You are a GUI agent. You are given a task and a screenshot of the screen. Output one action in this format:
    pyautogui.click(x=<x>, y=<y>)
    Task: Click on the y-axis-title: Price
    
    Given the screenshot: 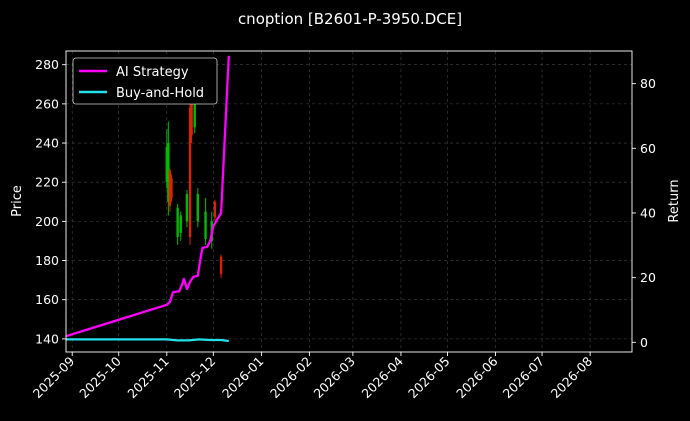 What is the action you would take?
    pyautogui.click(x=17, y=201)
    